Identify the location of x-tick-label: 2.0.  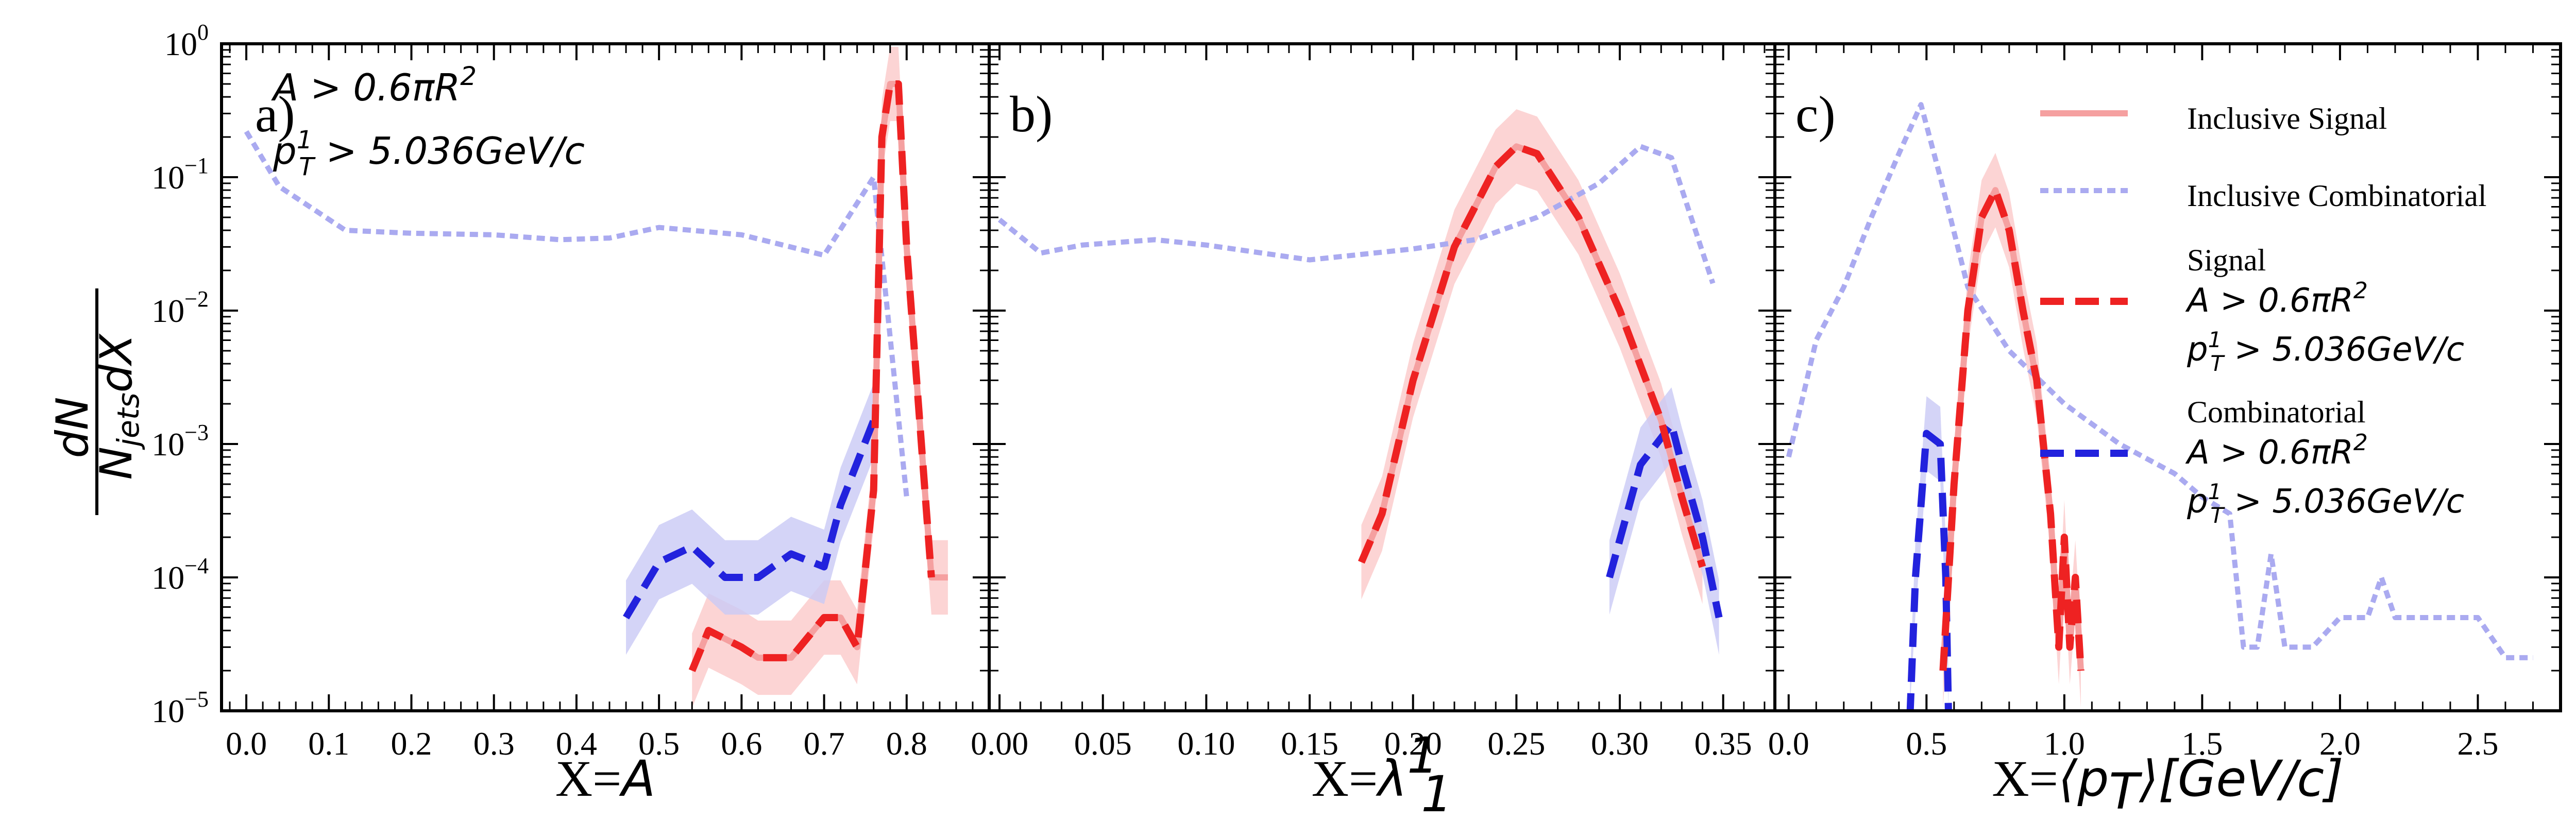
(2340, 744).